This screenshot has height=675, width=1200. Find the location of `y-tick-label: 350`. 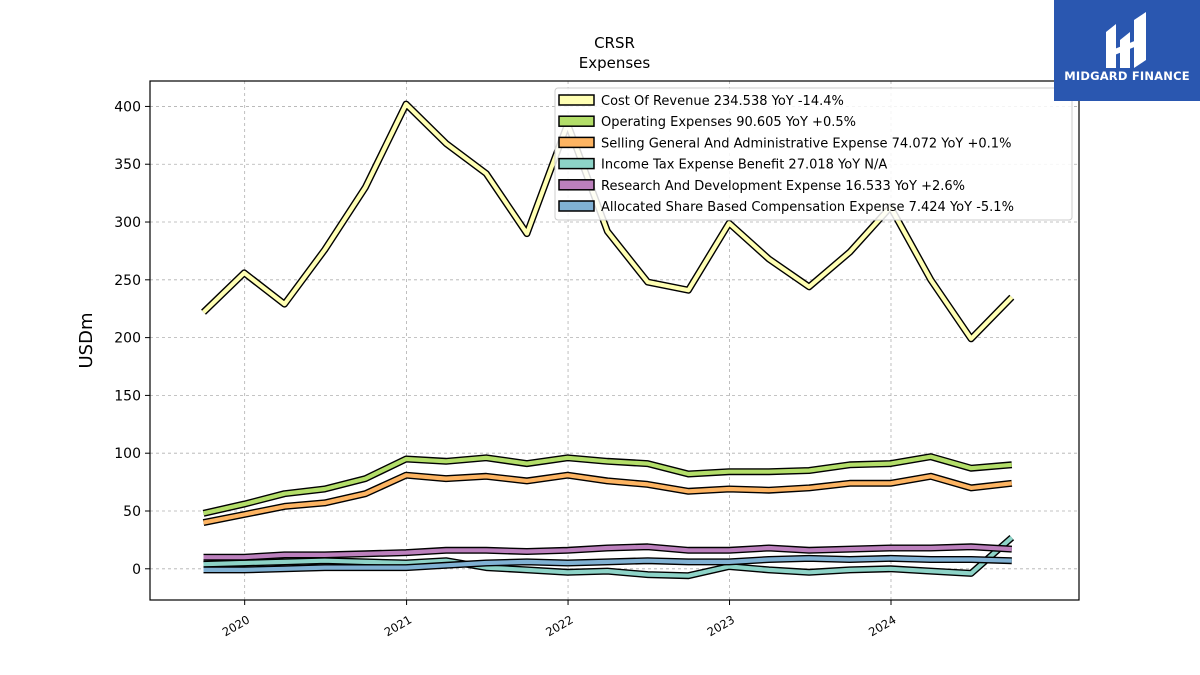

y-tick-label: 350 is located at coordinates (127, 165).